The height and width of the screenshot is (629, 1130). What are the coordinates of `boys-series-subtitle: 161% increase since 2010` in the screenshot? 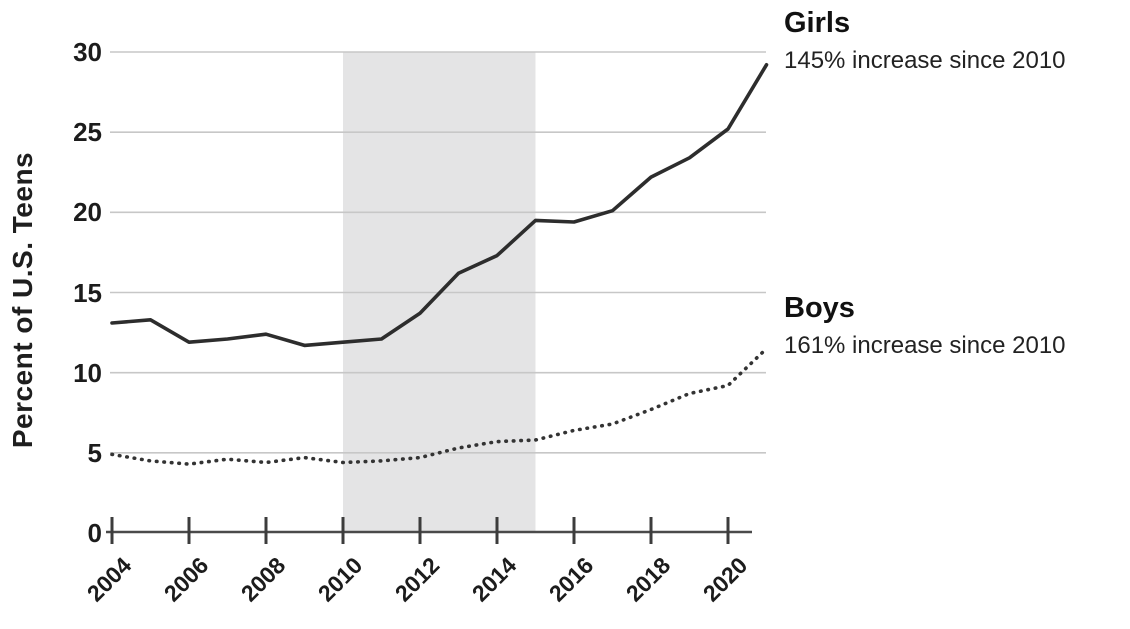 It's located at (925, 345).